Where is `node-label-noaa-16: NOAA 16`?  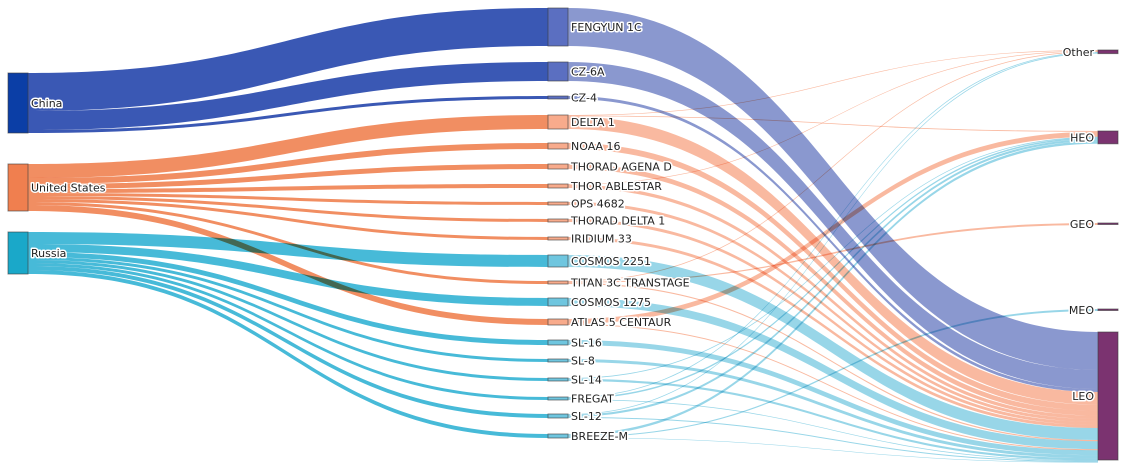 node-label-noaa-16: NOAA 16 is located at coordinates (596, 146).